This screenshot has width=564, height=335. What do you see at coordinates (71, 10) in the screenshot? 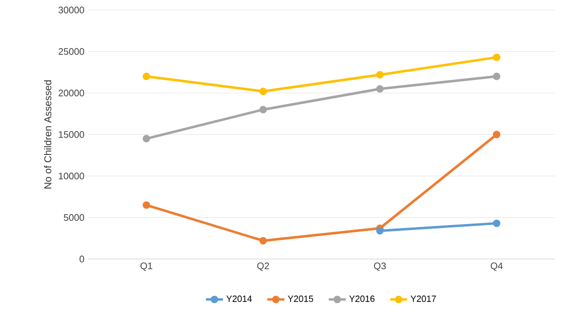
I see `y-tick-label: 30000` at bounding box center [71, 10].